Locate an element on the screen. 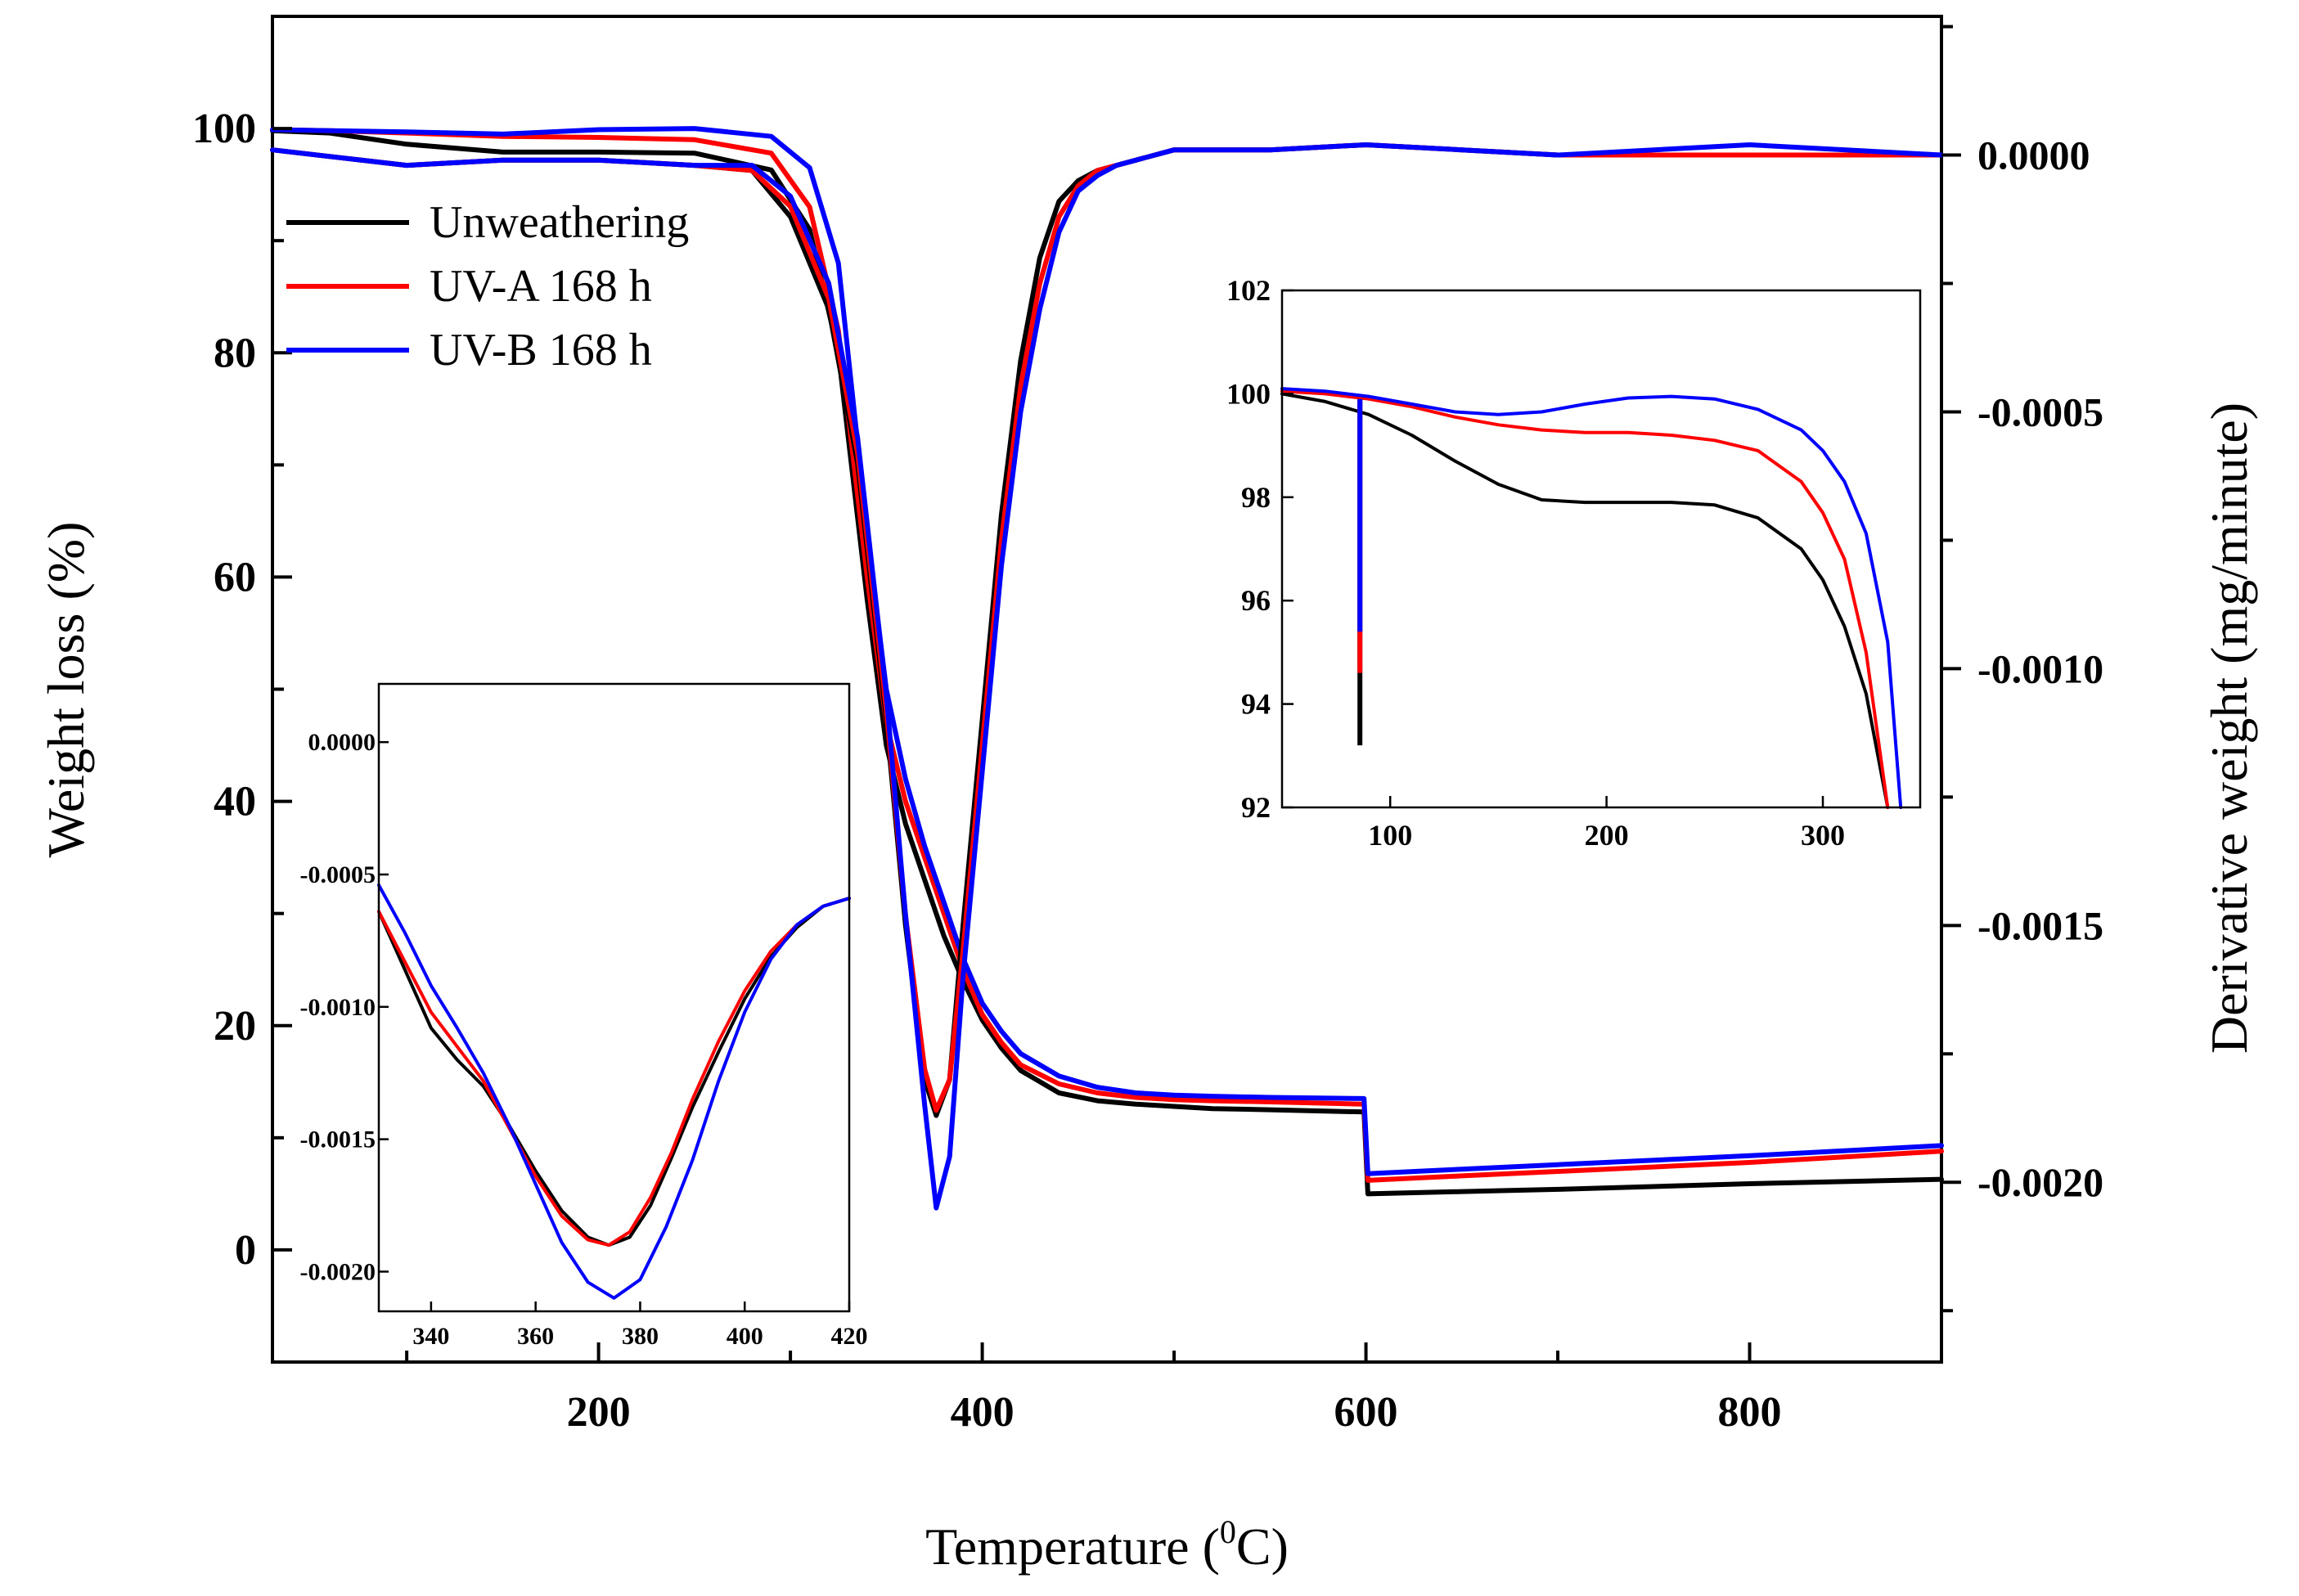 The width and height of the screenshot is (2299, 1596). legend-label-uva: UV-A 168 h is located at coordinates (541, 286).